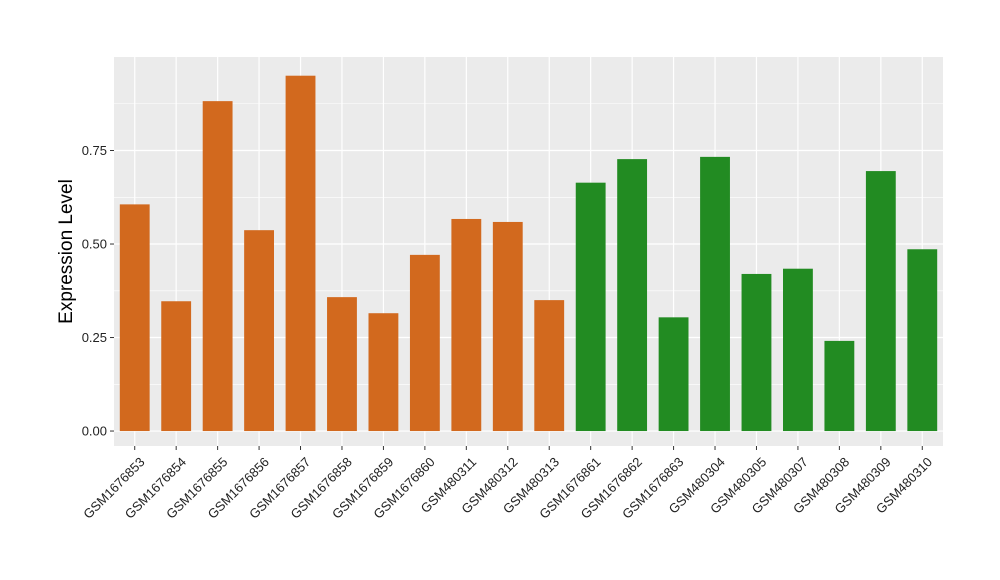  I want to click on bar-GSM480309, so click(880, 301).